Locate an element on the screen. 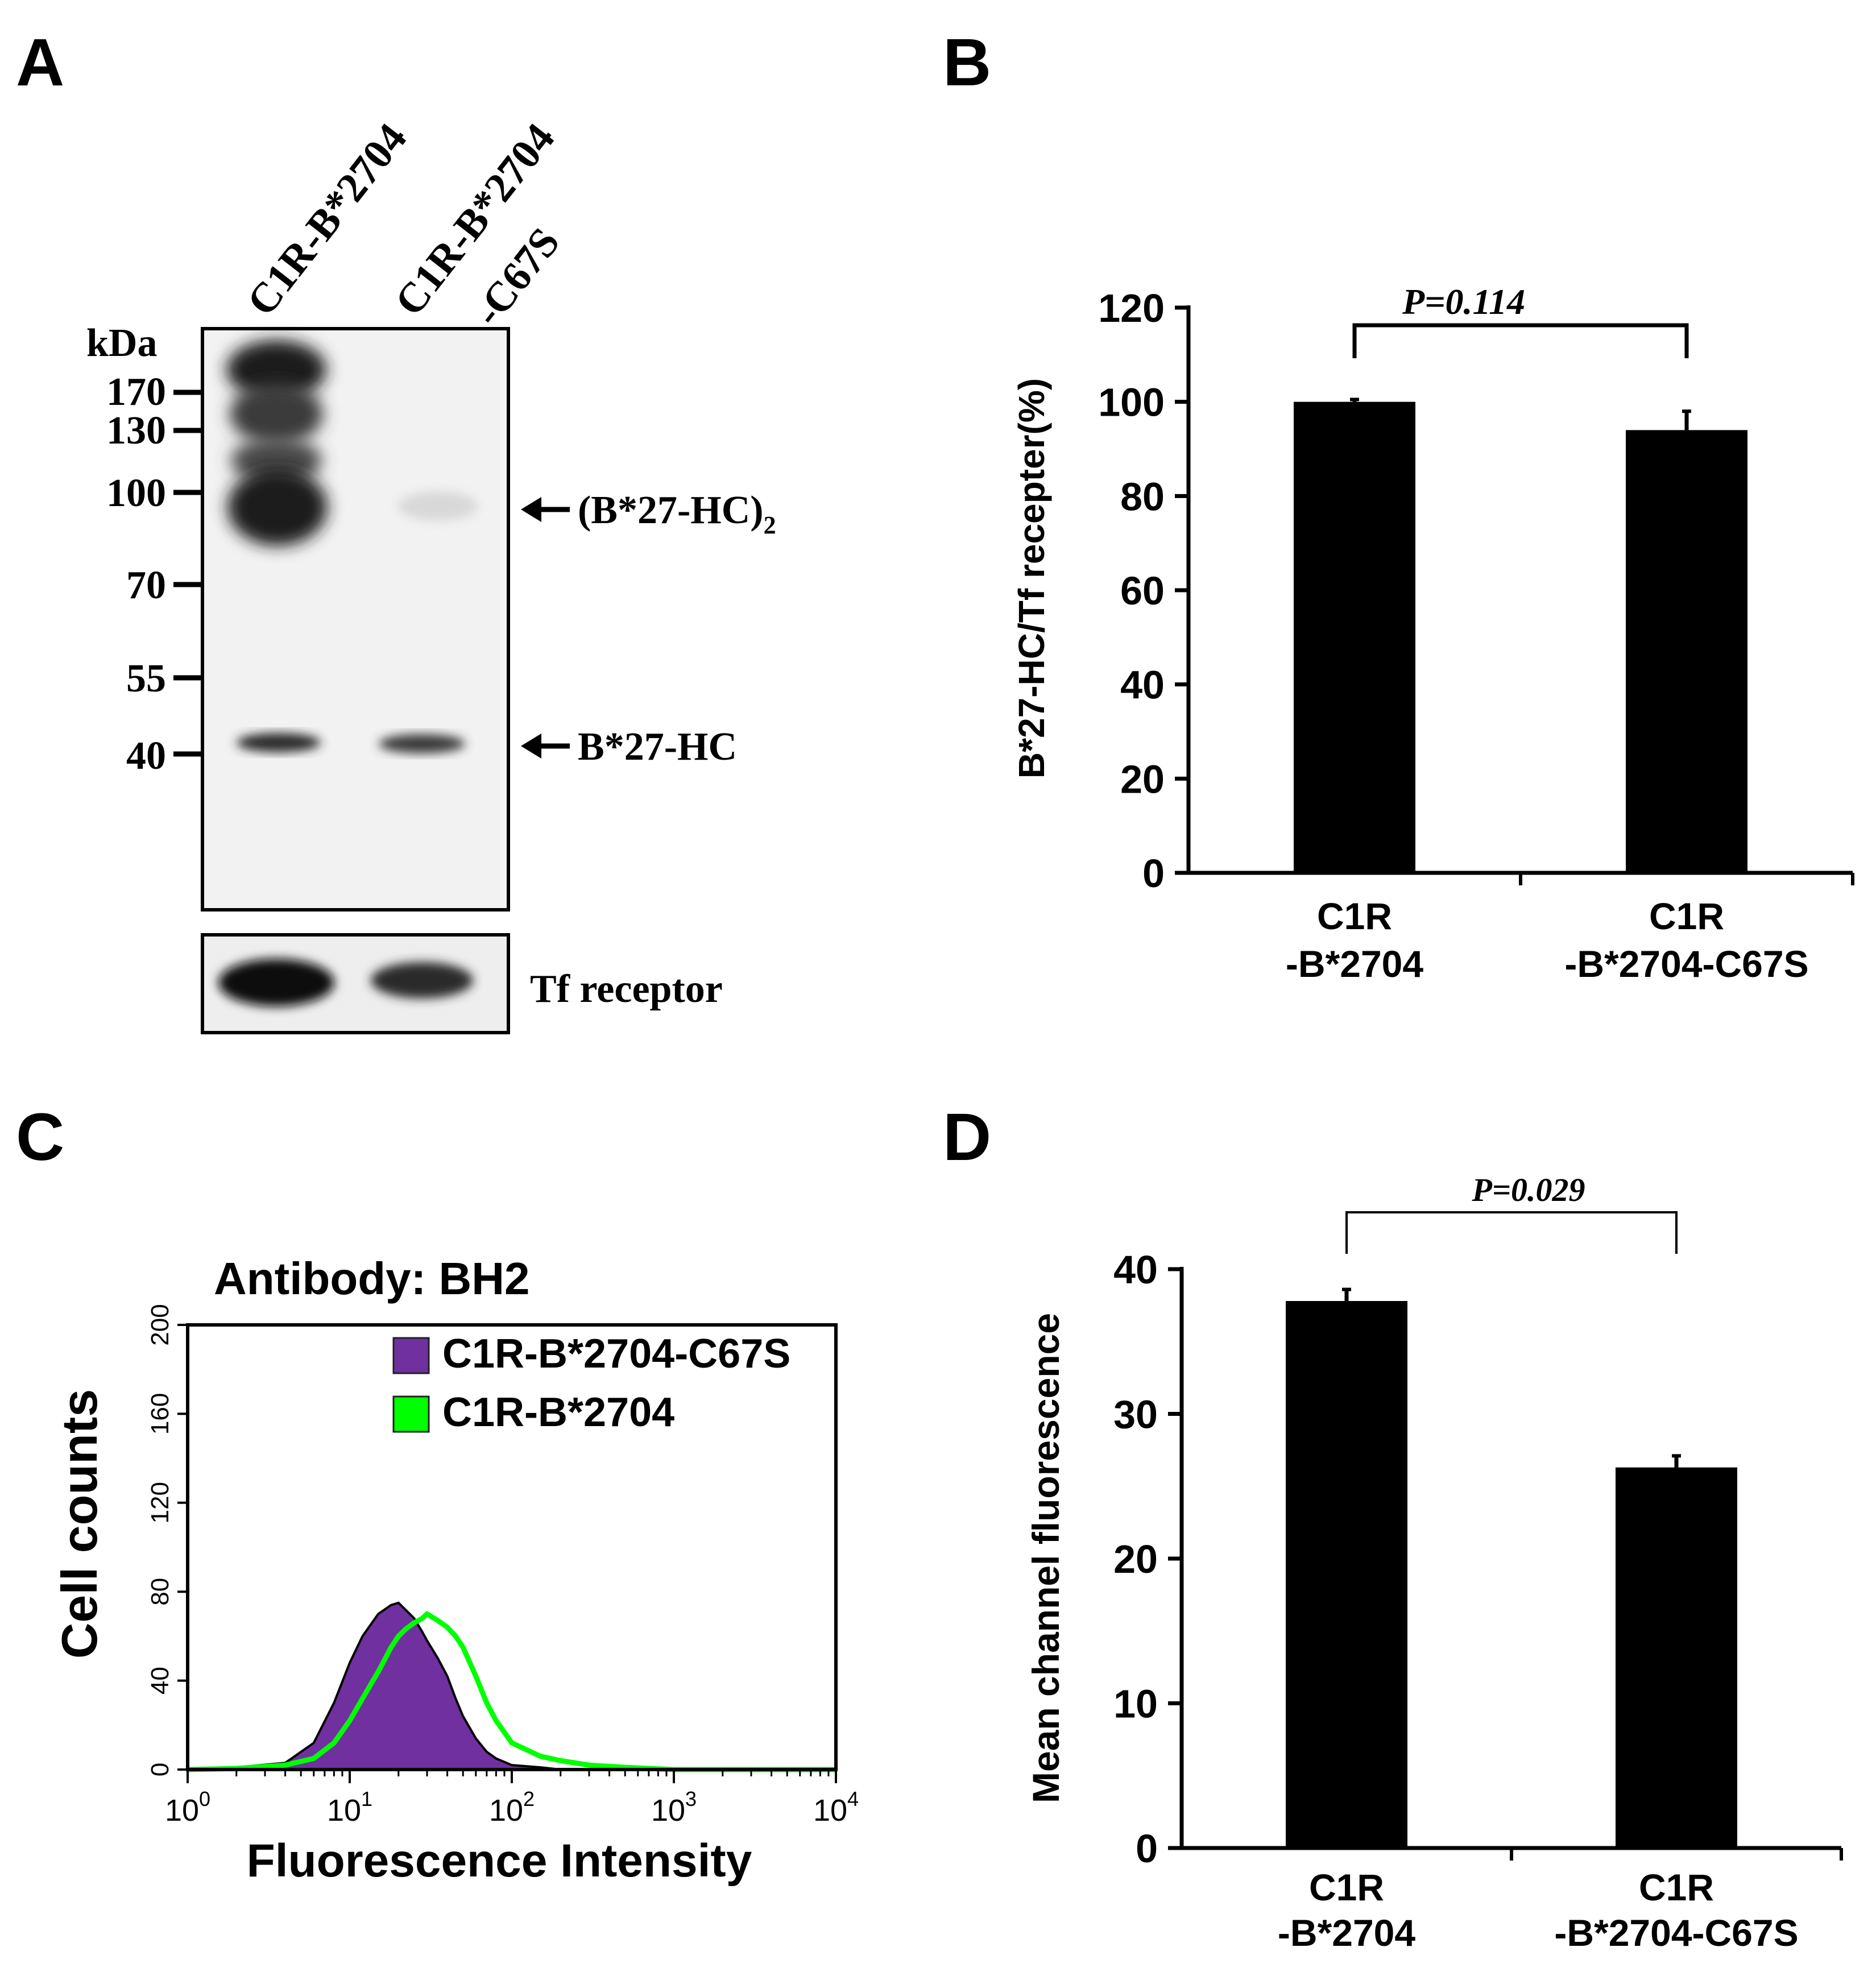 This screenshot has width=1876, height=1968. panel-letter-b: B is located at coordinates (967, 62).